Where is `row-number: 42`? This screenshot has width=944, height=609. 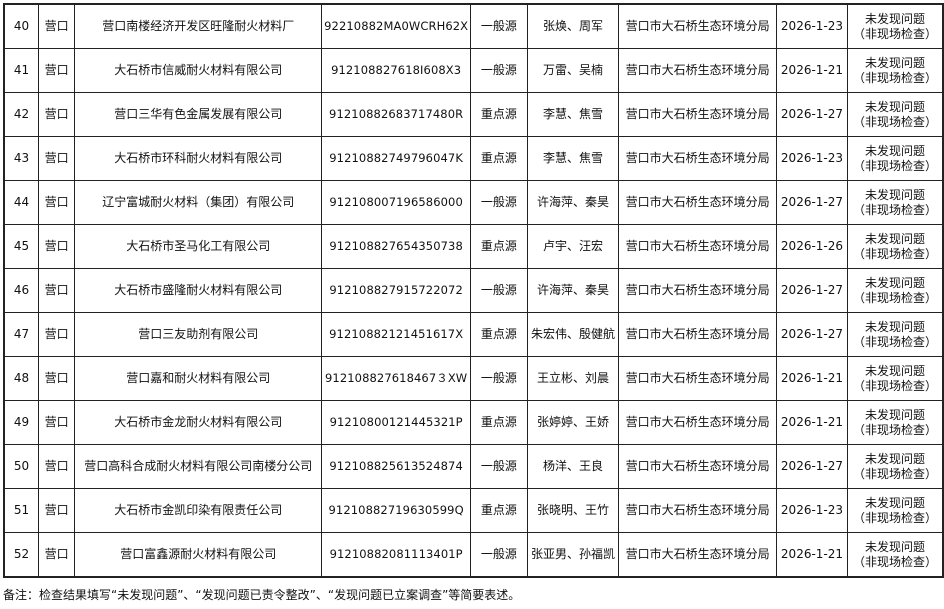 row-number: 42 is located at coordinates (21, 114).